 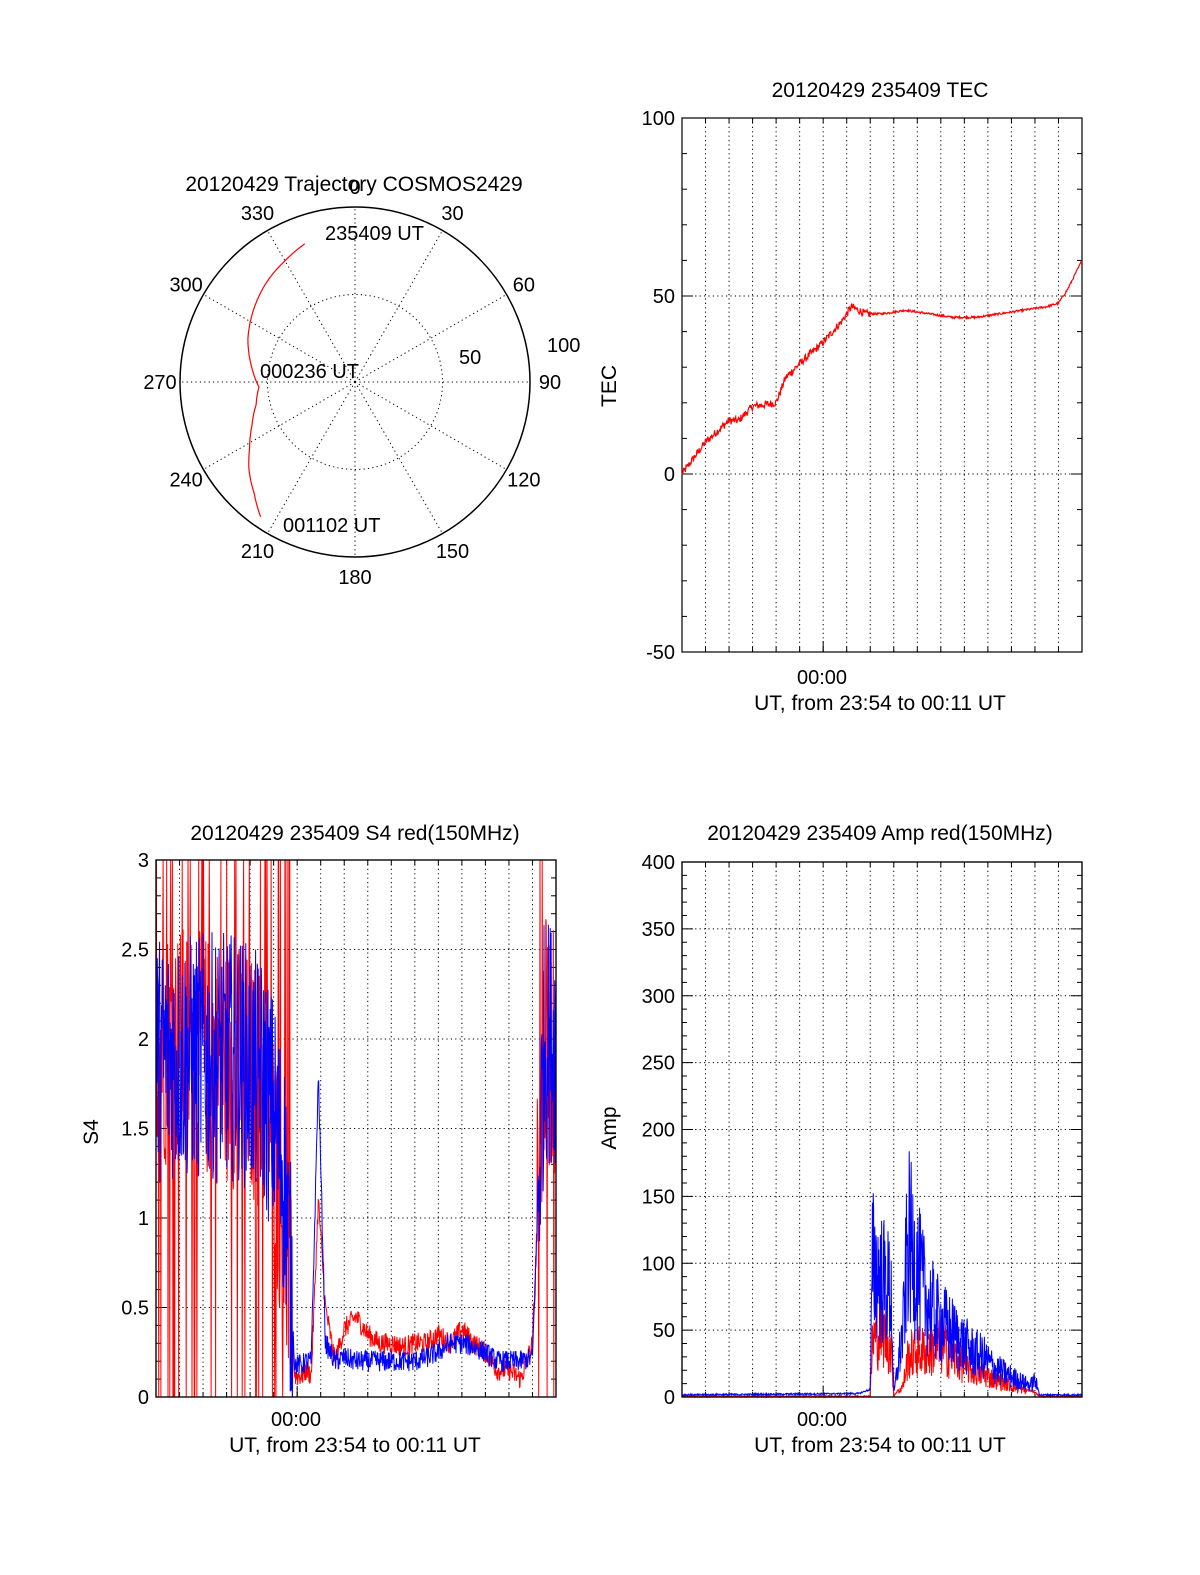 I want to click on amp-ytick-label: 250, so click(x=658, y=1064).